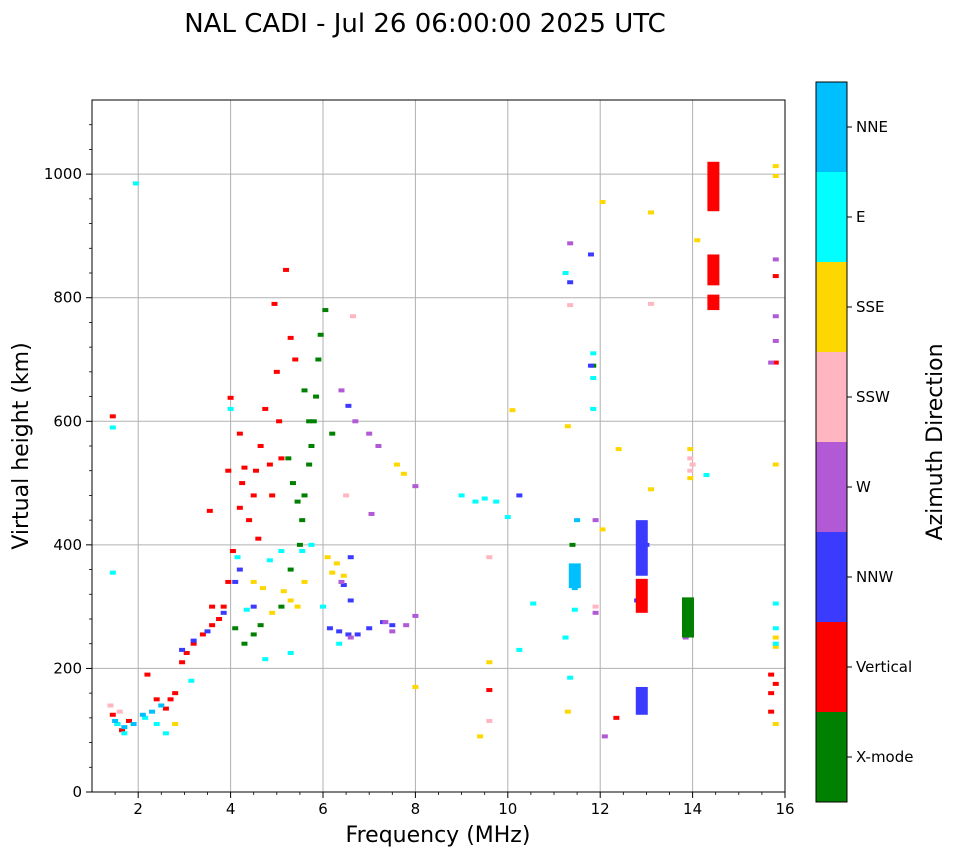  I want to click on colorbar-tick-label: NNE, so click(872, 127).